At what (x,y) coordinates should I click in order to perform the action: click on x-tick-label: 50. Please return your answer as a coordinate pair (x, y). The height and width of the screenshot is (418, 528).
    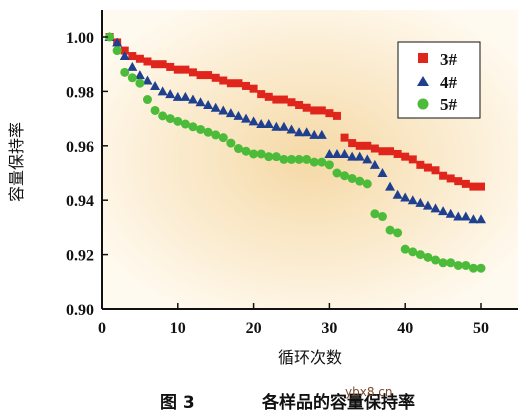
    Looking at the image, I should click on (481, 328).